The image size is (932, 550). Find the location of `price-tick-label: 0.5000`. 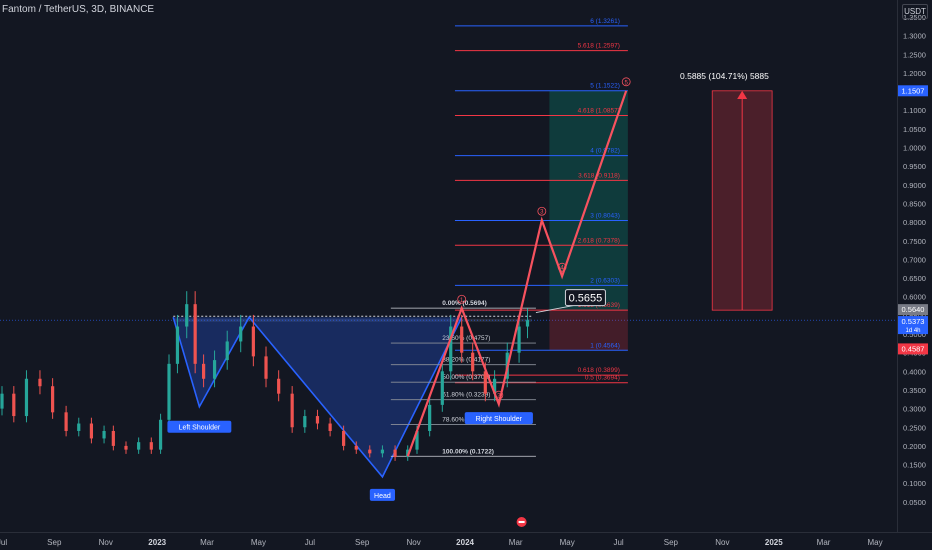

price-tick-label: 0.5000 is located at coordinates (914, 334).